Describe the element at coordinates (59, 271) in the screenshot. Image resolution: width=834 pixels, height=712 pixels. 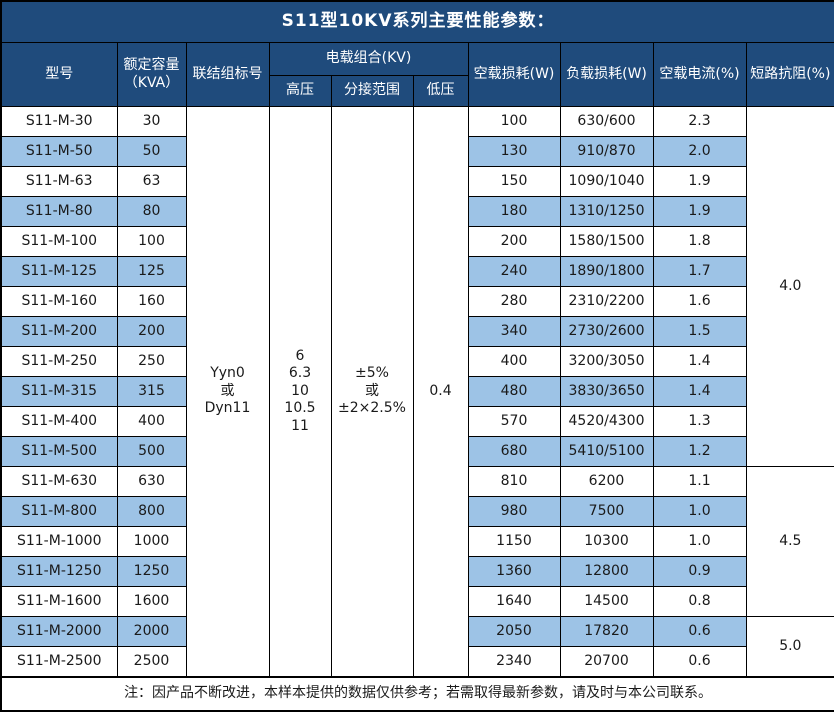
I see `cell-model: S11-M-125` at that location.